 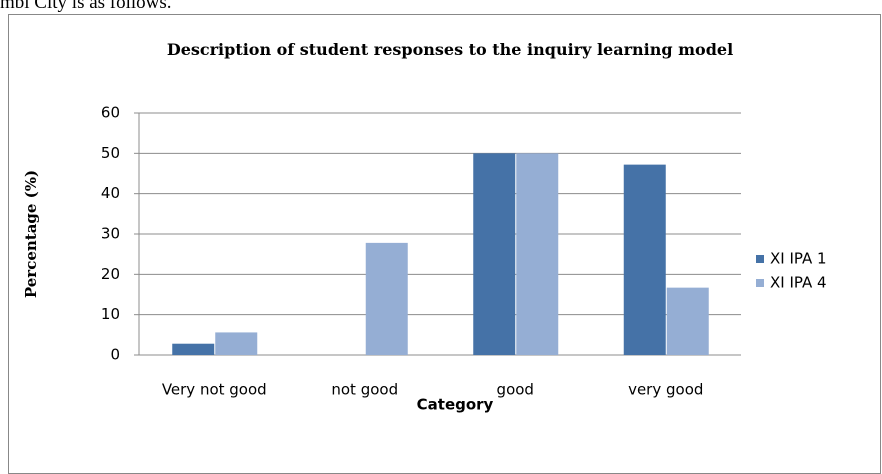 What do you see at coordinates (110, 274) in the screenshot?
I see `y-tick-label: 20` at bounding box center [110, 274].